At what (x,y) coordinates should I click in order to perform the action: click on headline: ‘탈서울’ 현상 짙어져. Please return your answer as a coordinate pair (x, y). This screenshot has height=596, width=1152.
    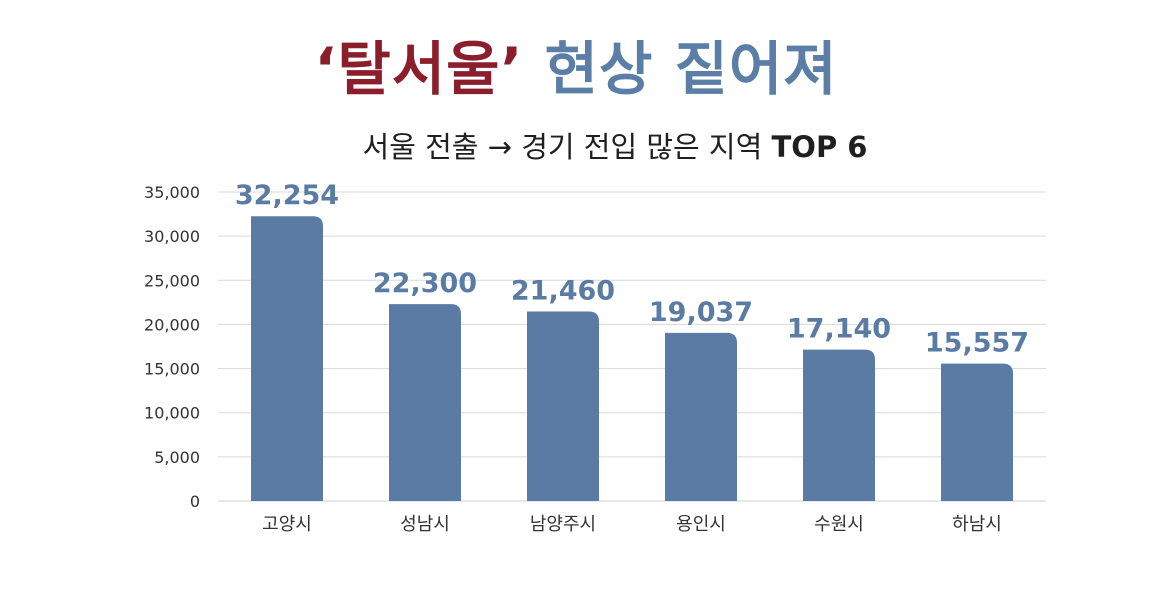
    Looking at the image, I should click on (576, 64).